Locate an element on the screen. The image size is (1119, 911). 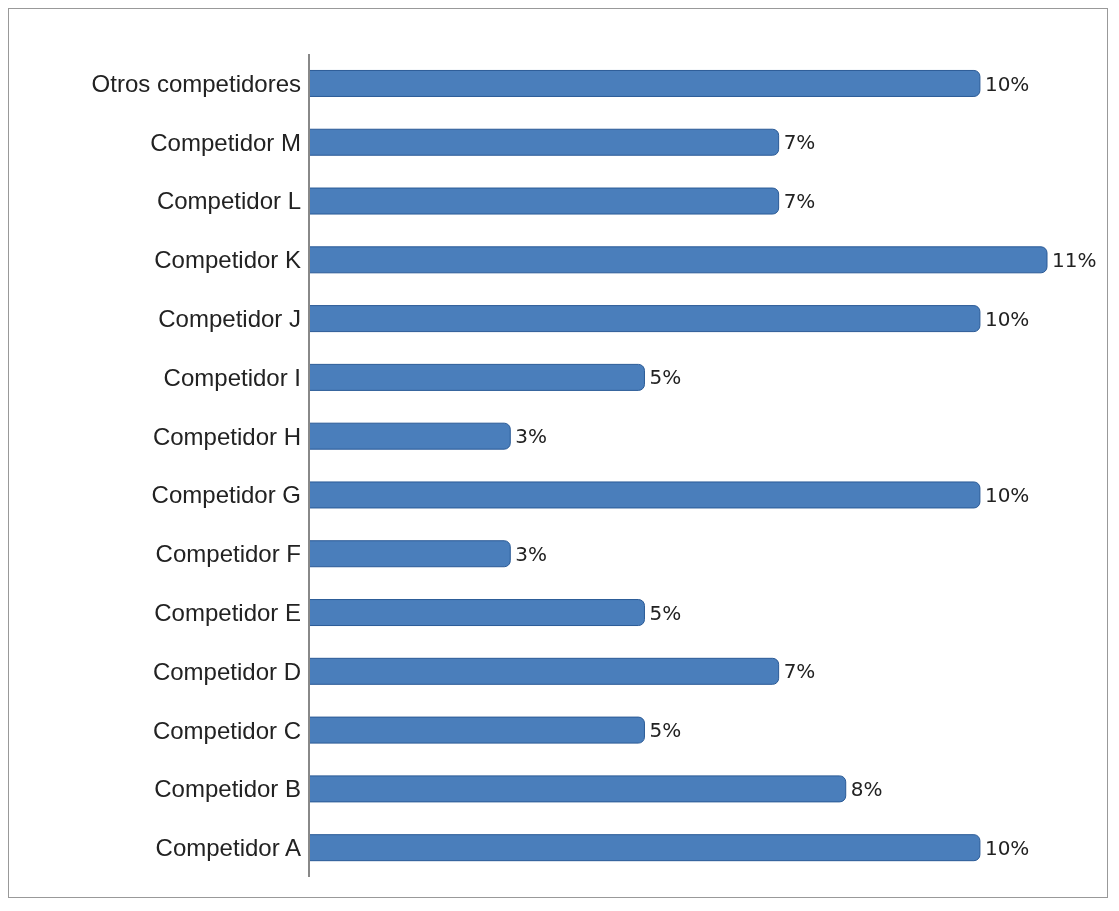
y-tick-label: Competidor H is located at coordinates (226, 436).